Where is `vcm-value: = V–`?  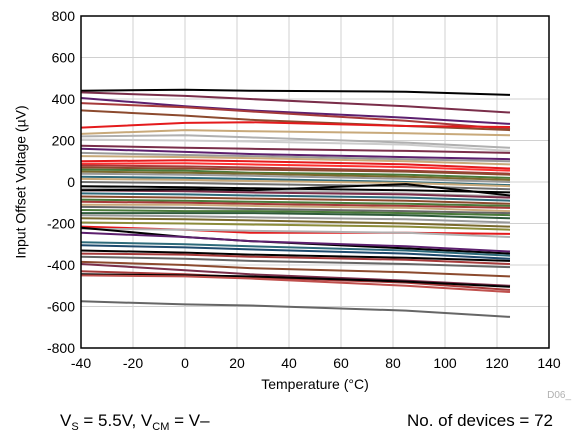
vcm-value: = V– is located at coordinates (189, 420).